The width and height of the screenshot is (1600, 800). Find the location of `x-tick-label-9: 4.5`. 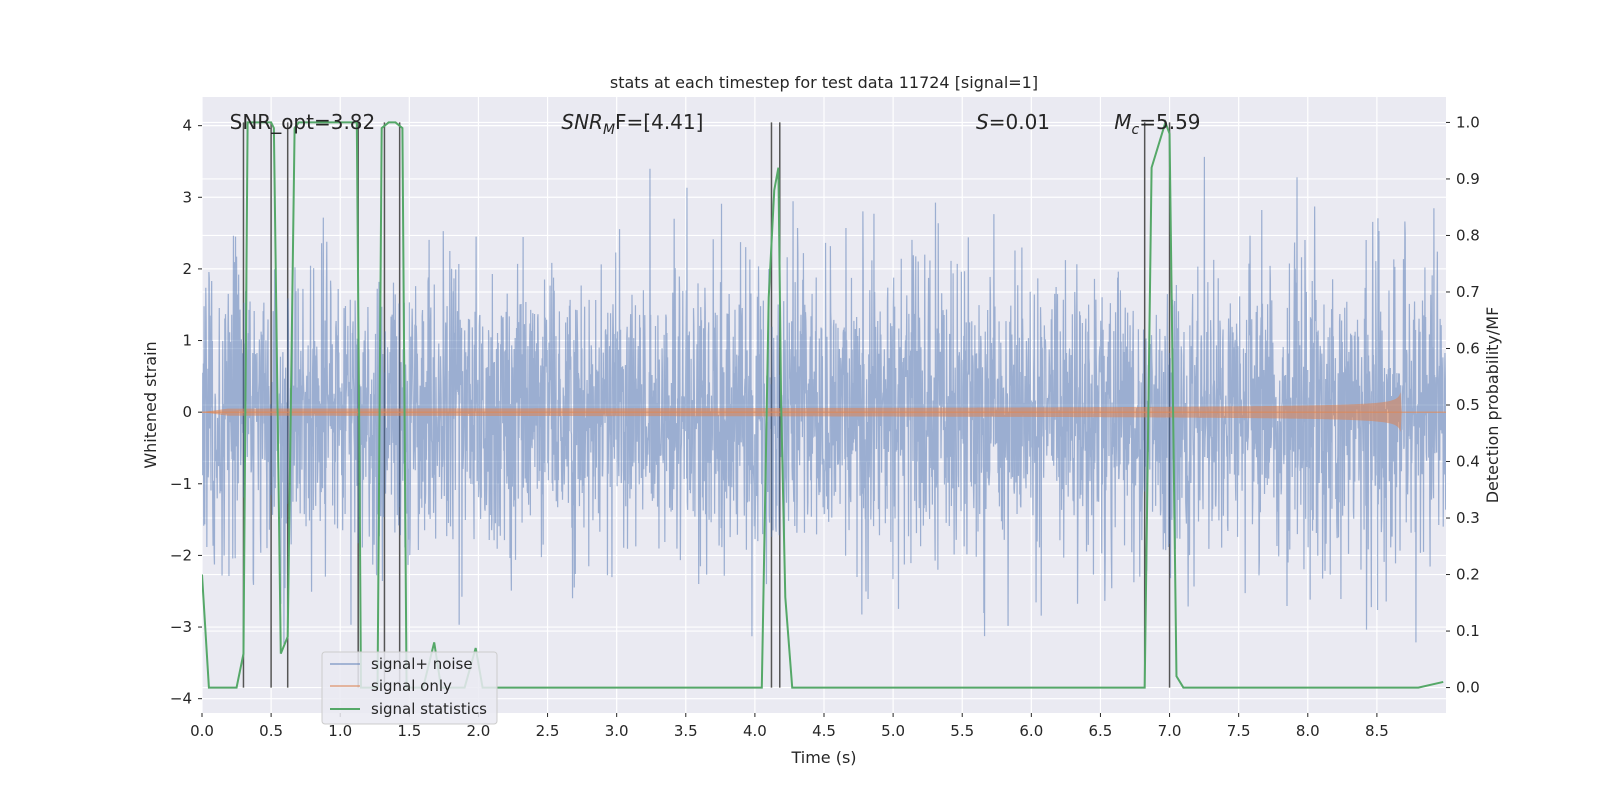

x-tick-label-9: 4.5 is located at coordinates (824, 731).